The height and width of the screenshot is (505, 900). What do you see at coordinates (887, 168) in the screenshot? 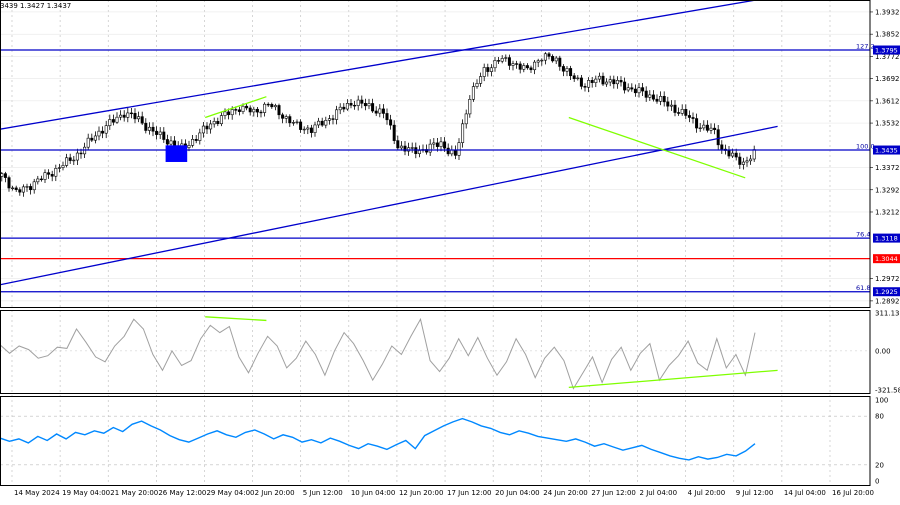
I see `y-tick-label: 1.3372` at bounding box center [887, 168].